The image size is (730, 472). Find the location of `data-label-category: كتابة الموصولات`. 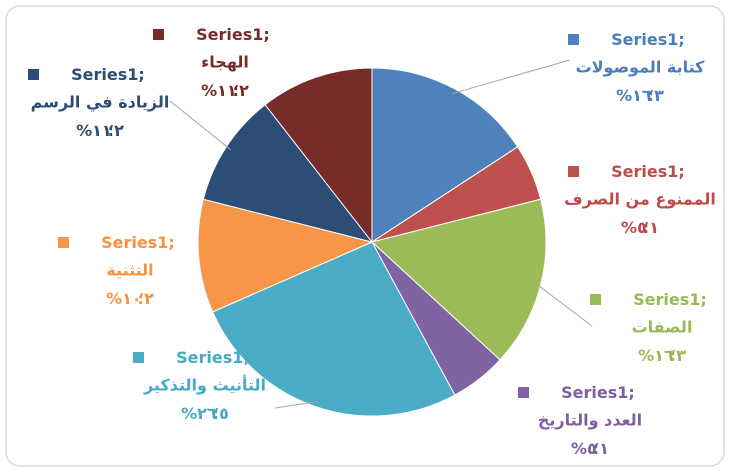

data-label-category: كتابة الموصولات is located at coordinates (641, 67).